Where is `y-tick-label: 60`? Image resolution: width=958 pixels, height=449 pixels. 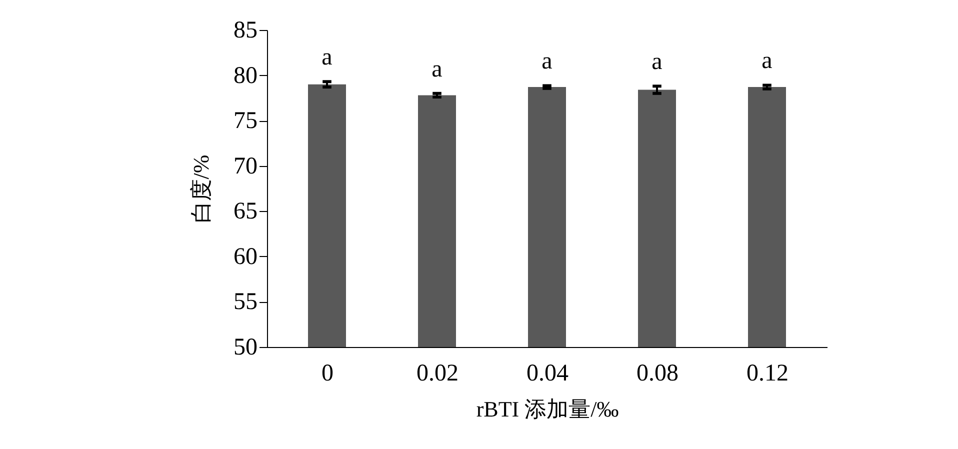
y-tick-label: 60 is located at coordinates (246, 257).